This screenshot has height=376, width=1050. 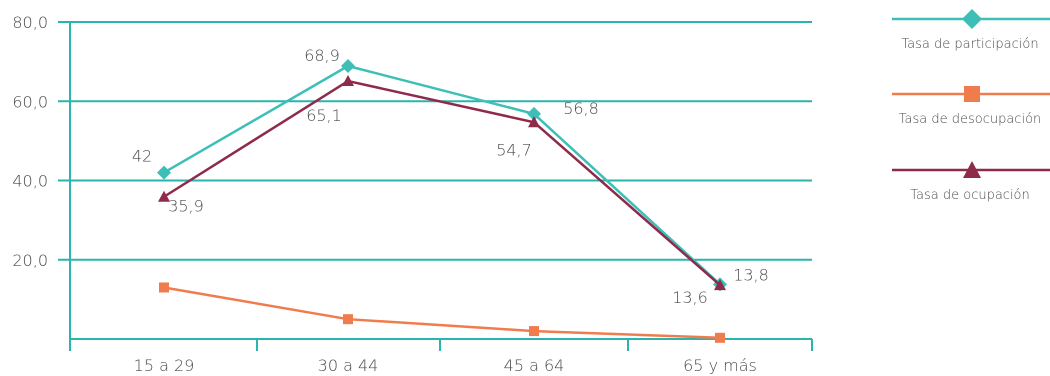 What do you see at coordinates (324, 115) in the screenshot?
I see `data-label: 65,1` at bounding box center [324, 115].